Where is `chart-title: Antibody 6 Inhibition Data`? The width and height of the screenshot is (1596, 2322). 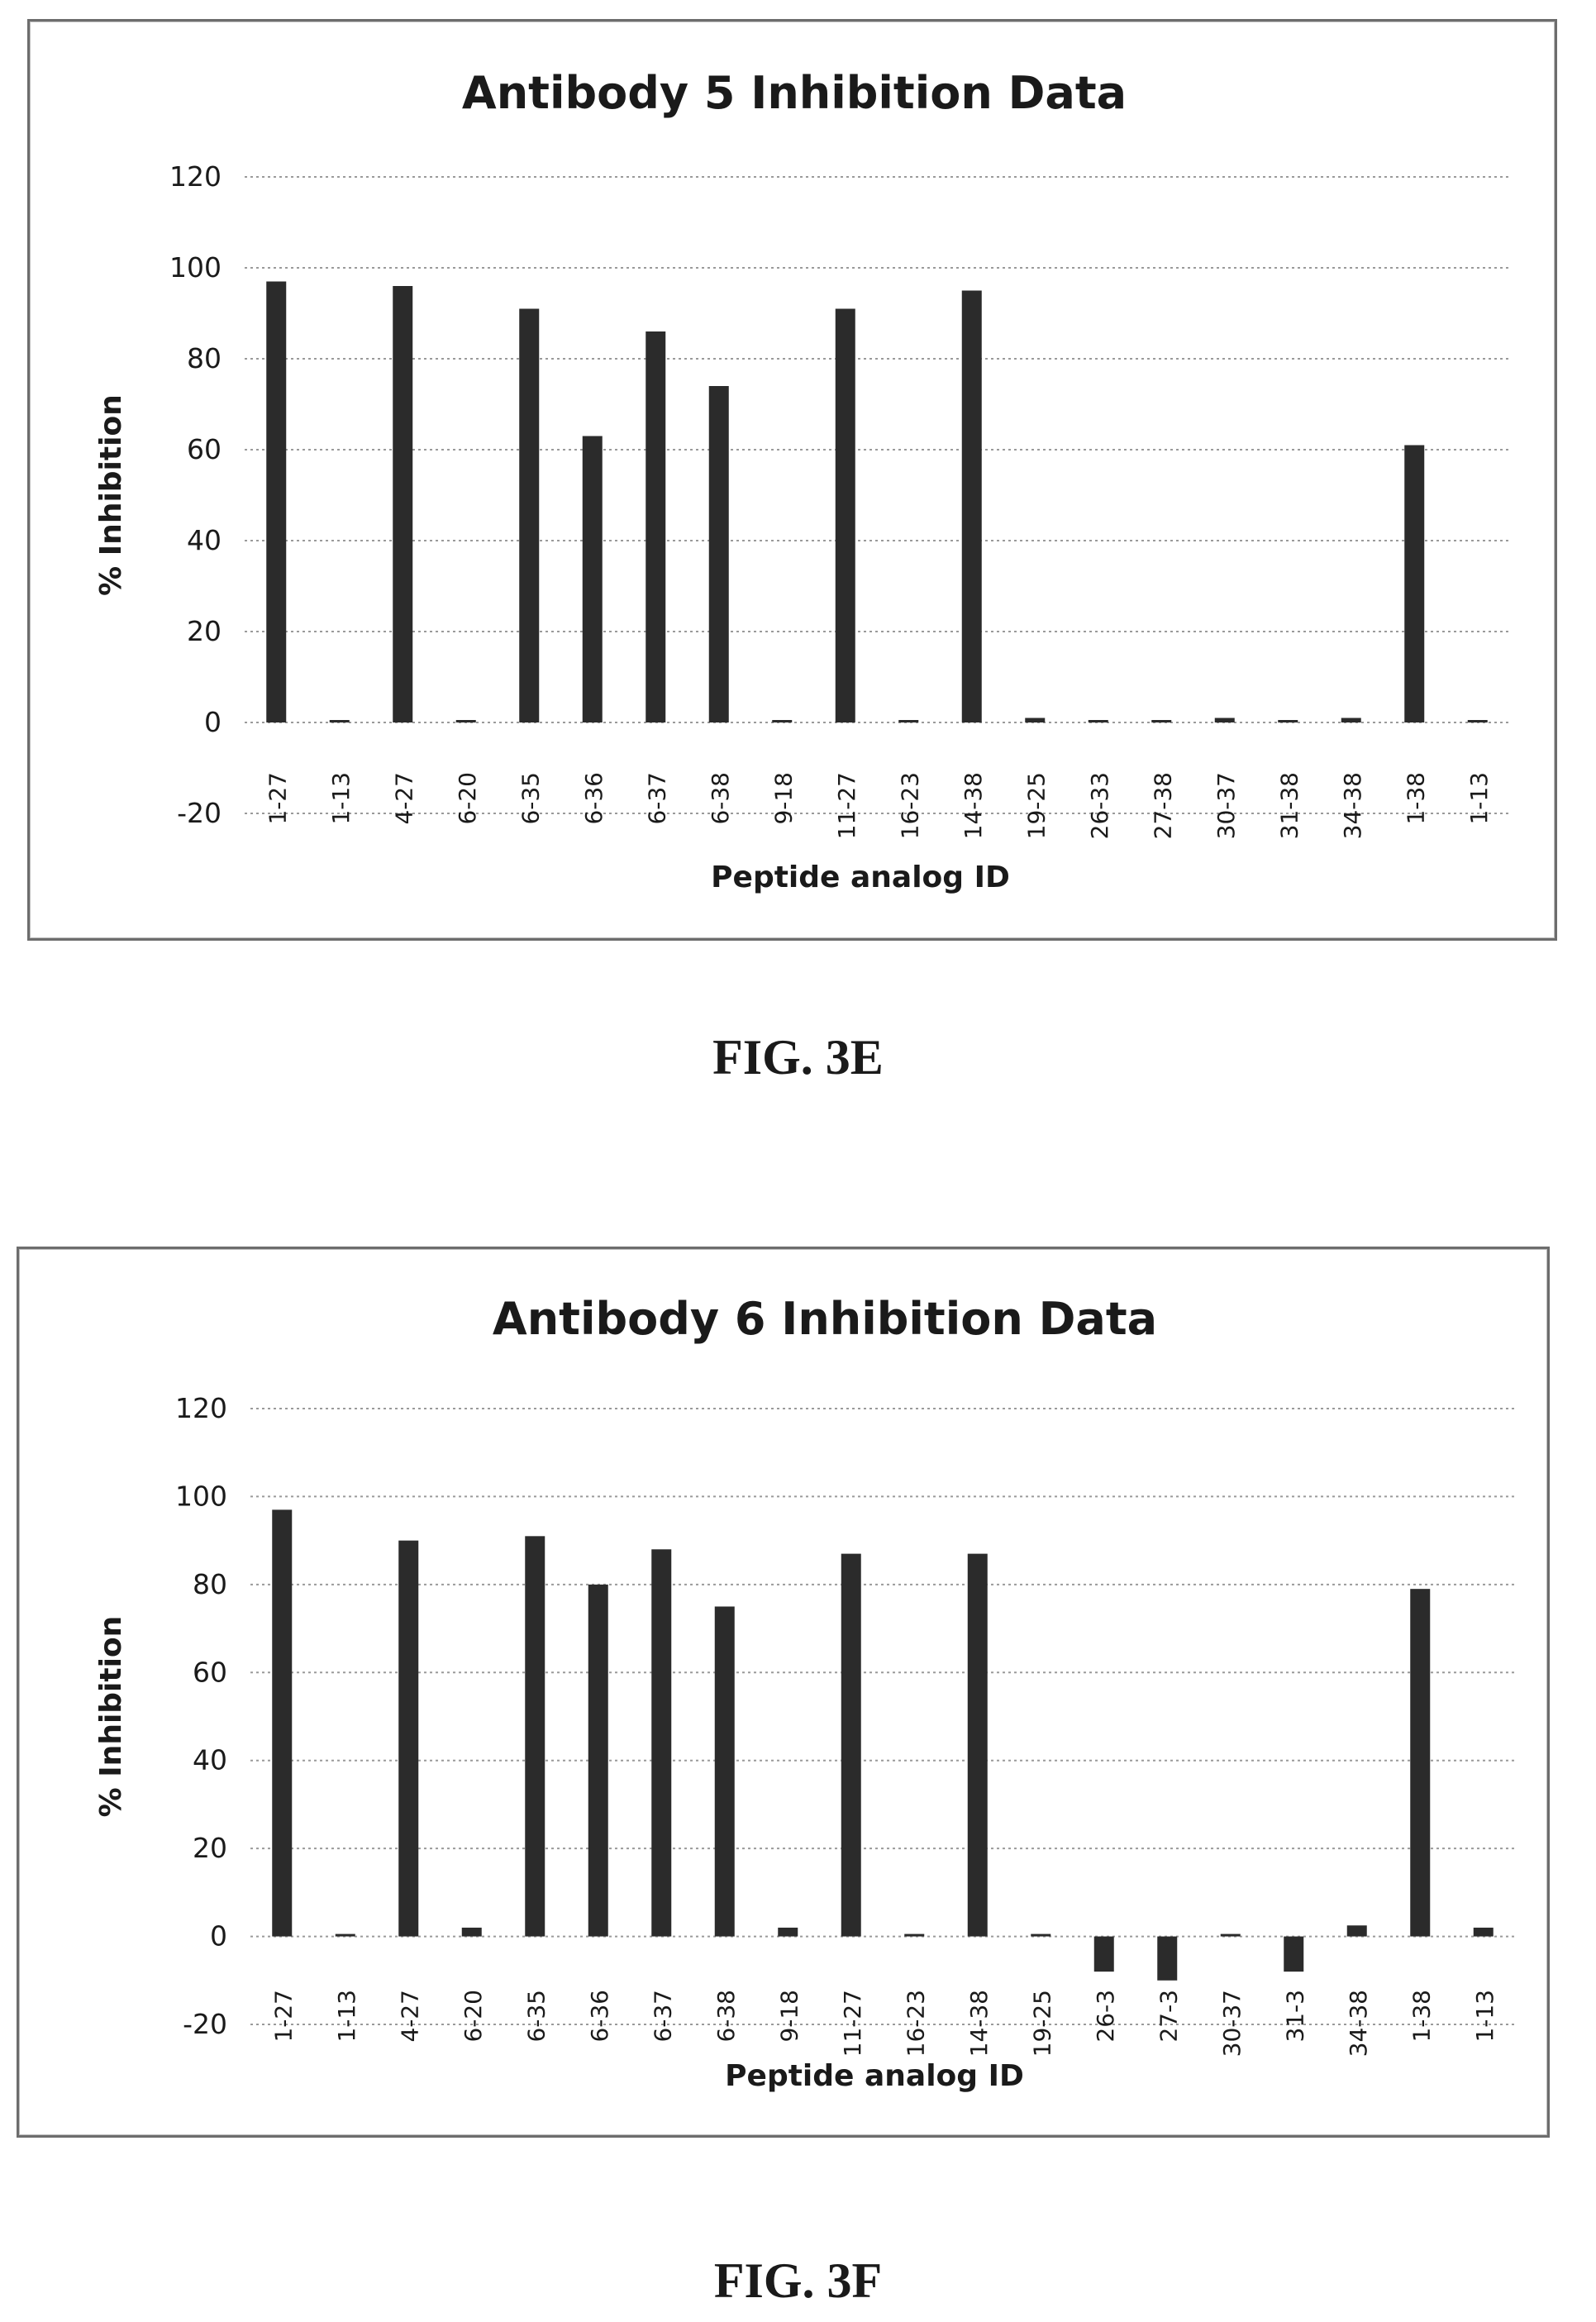 chart-title: Antibody 6 Inhibition Data is located at coordinates (825, 1319).